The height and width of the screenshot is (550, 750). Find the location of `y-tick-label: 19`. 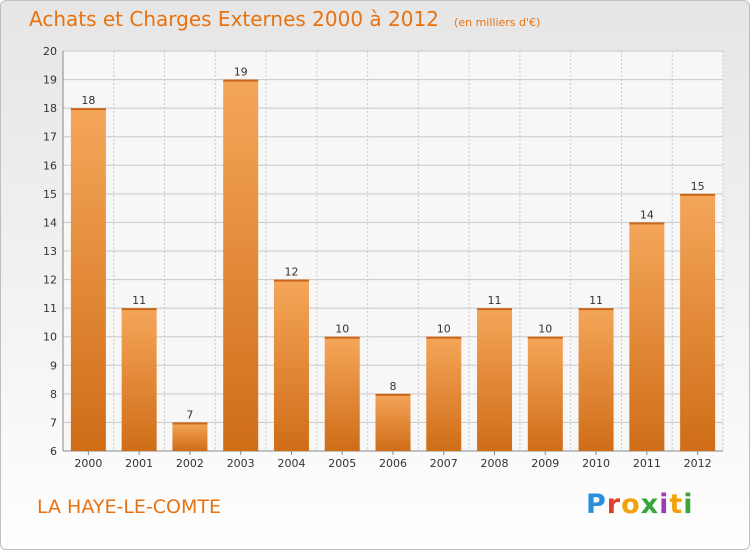

y-tick-label: 19 is located at coordinates (50, 80).